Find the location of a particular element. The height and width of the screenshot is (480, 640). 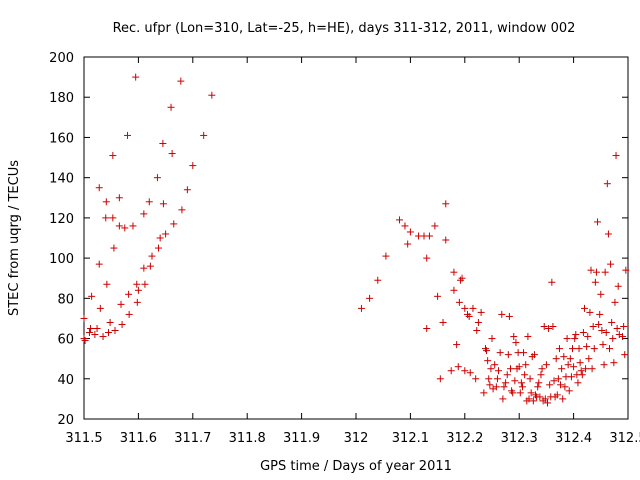

x-axis-title: GPS time / Days of year 2011 is located at coordinates (356, 466).